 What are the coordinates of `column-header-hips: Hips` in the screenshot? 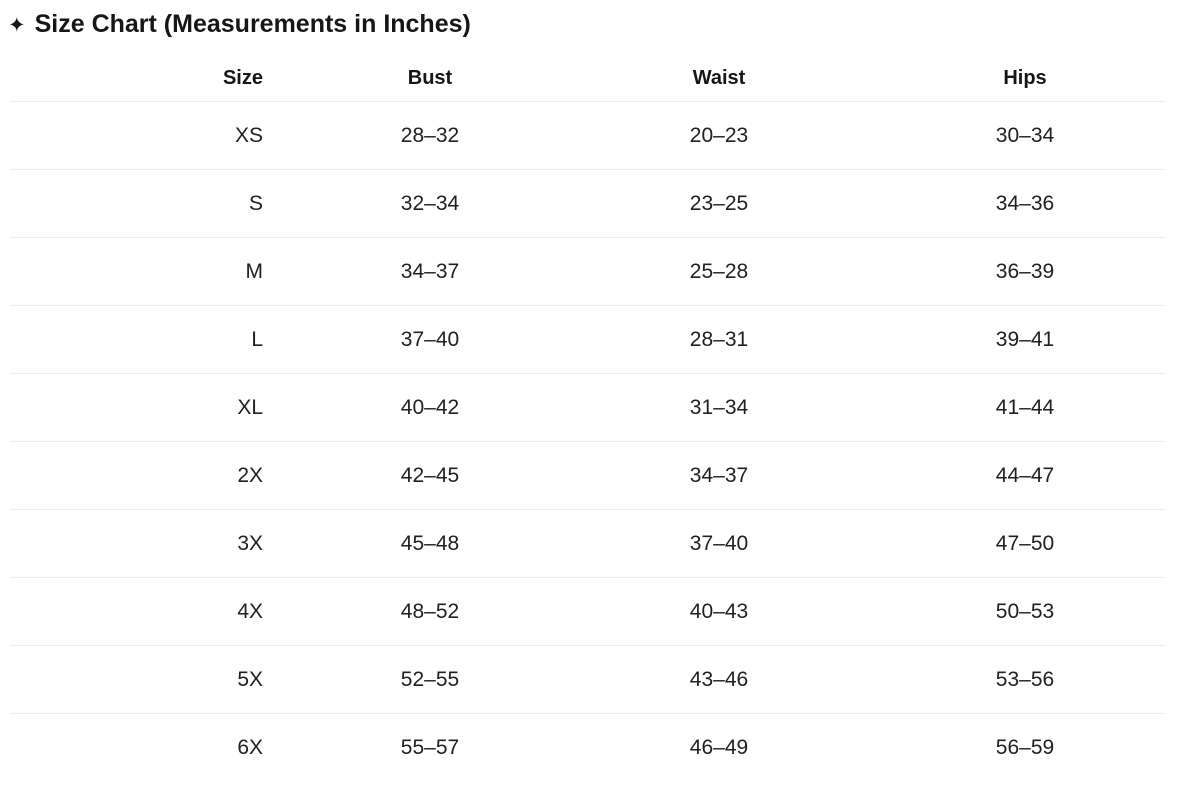 It's located at (1025, 78).